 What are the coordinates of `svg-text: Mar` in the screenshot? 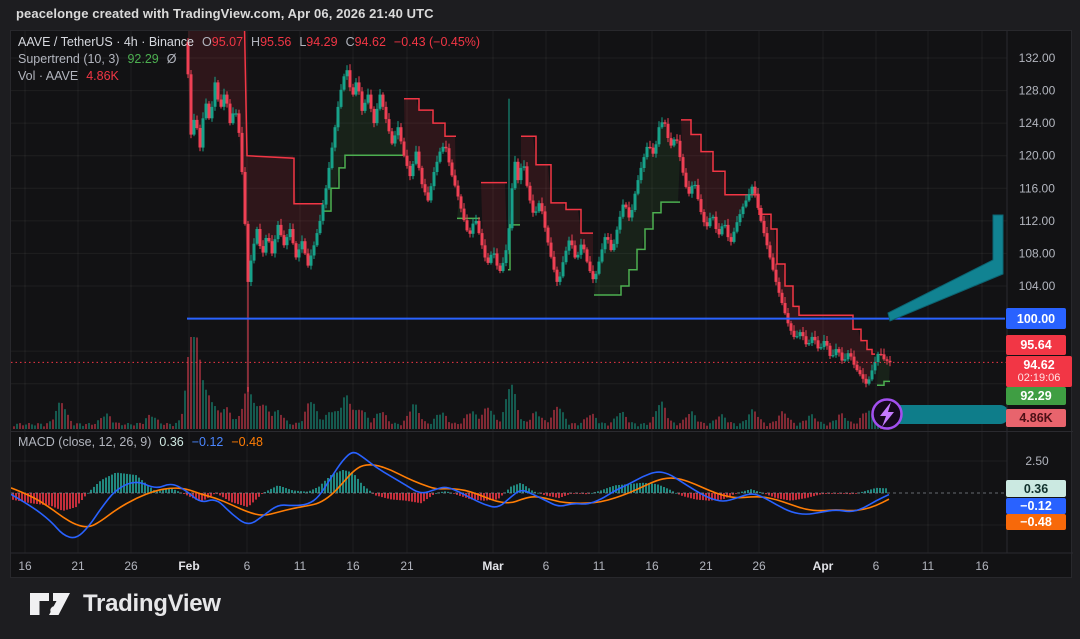 It's located at (493, 566).